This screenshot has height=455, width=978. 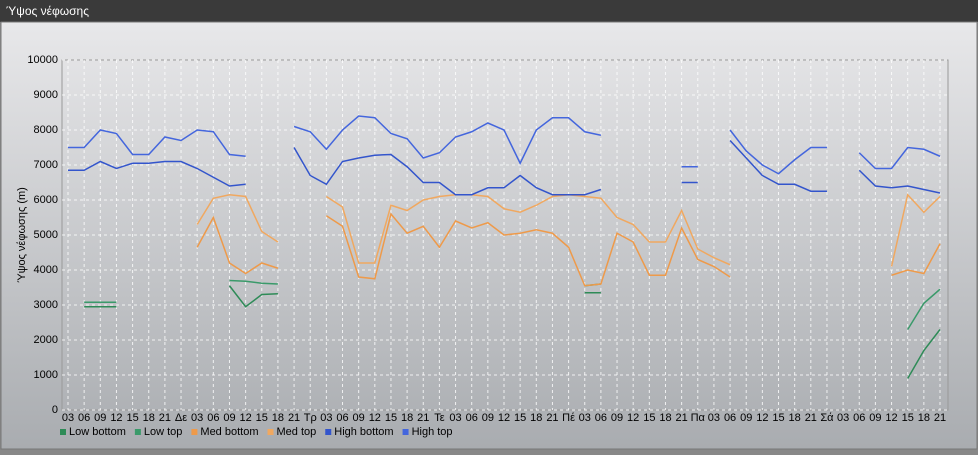 I want to click on title-bar, so click(x=489, y=11).